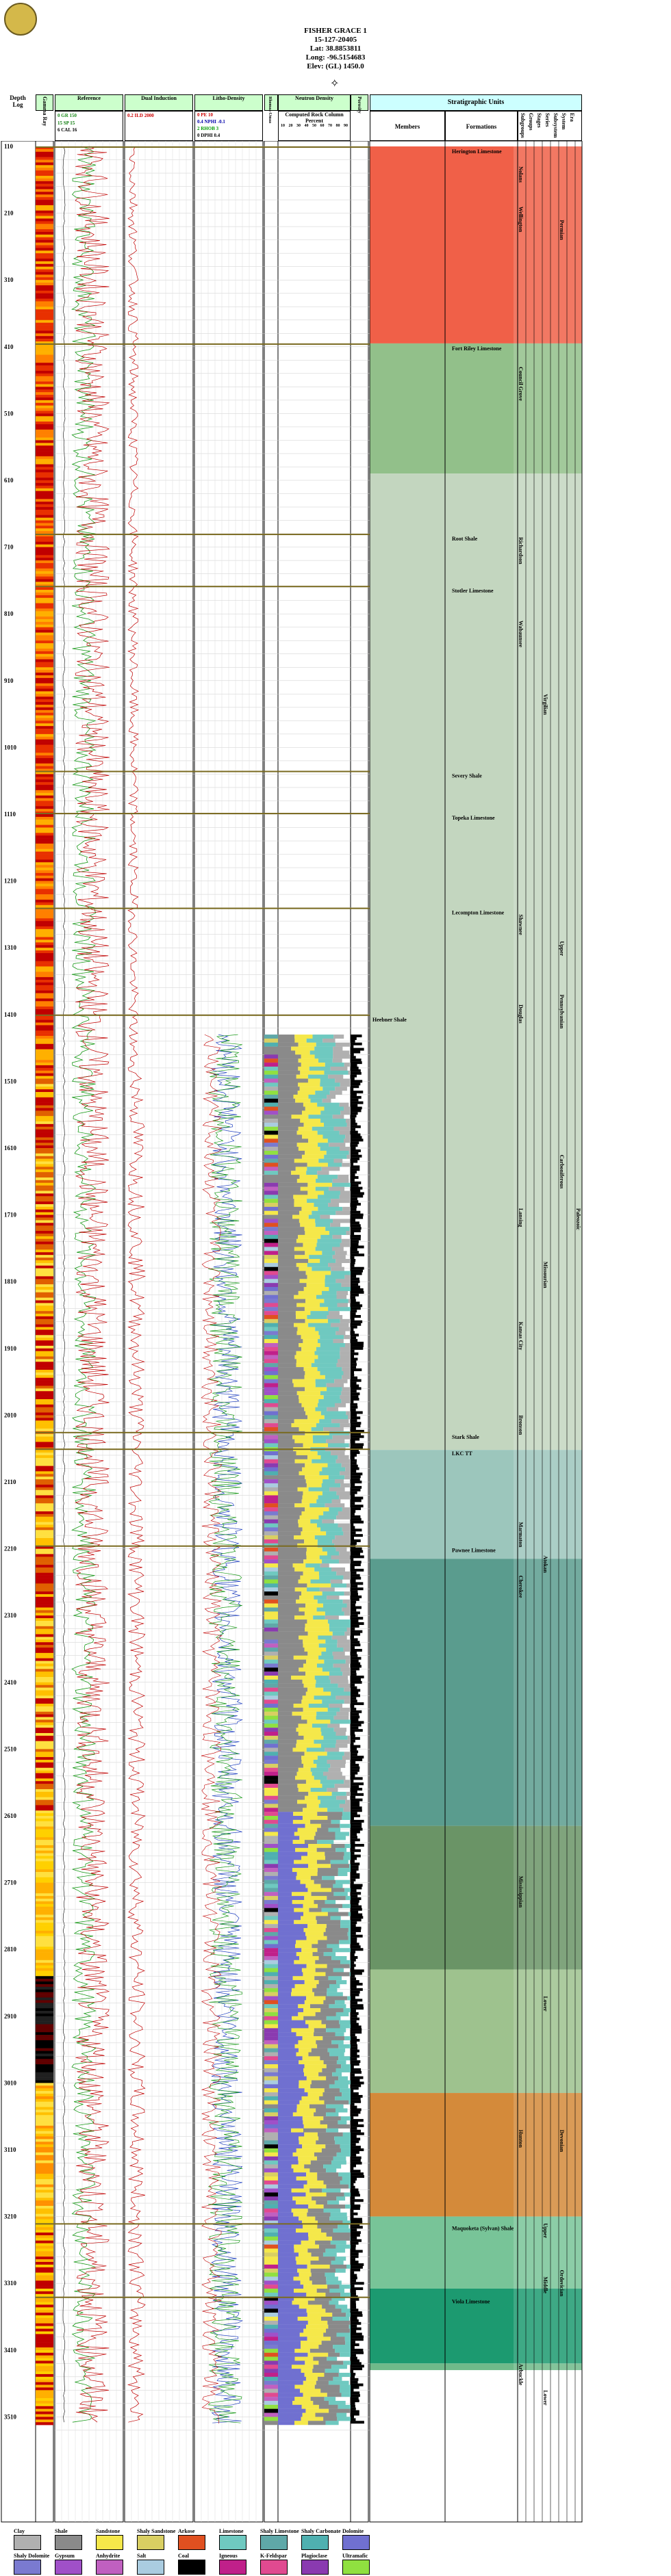  I want to click on boundary-line, so click(203, 2224).